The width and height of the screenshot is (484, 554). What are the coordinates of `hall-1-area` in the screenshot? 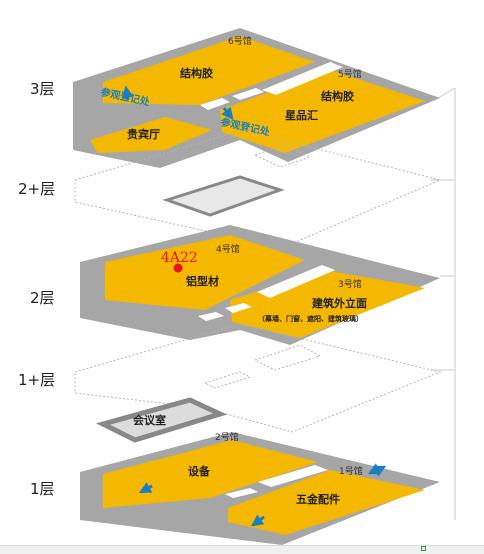 It's located at (326, 502).